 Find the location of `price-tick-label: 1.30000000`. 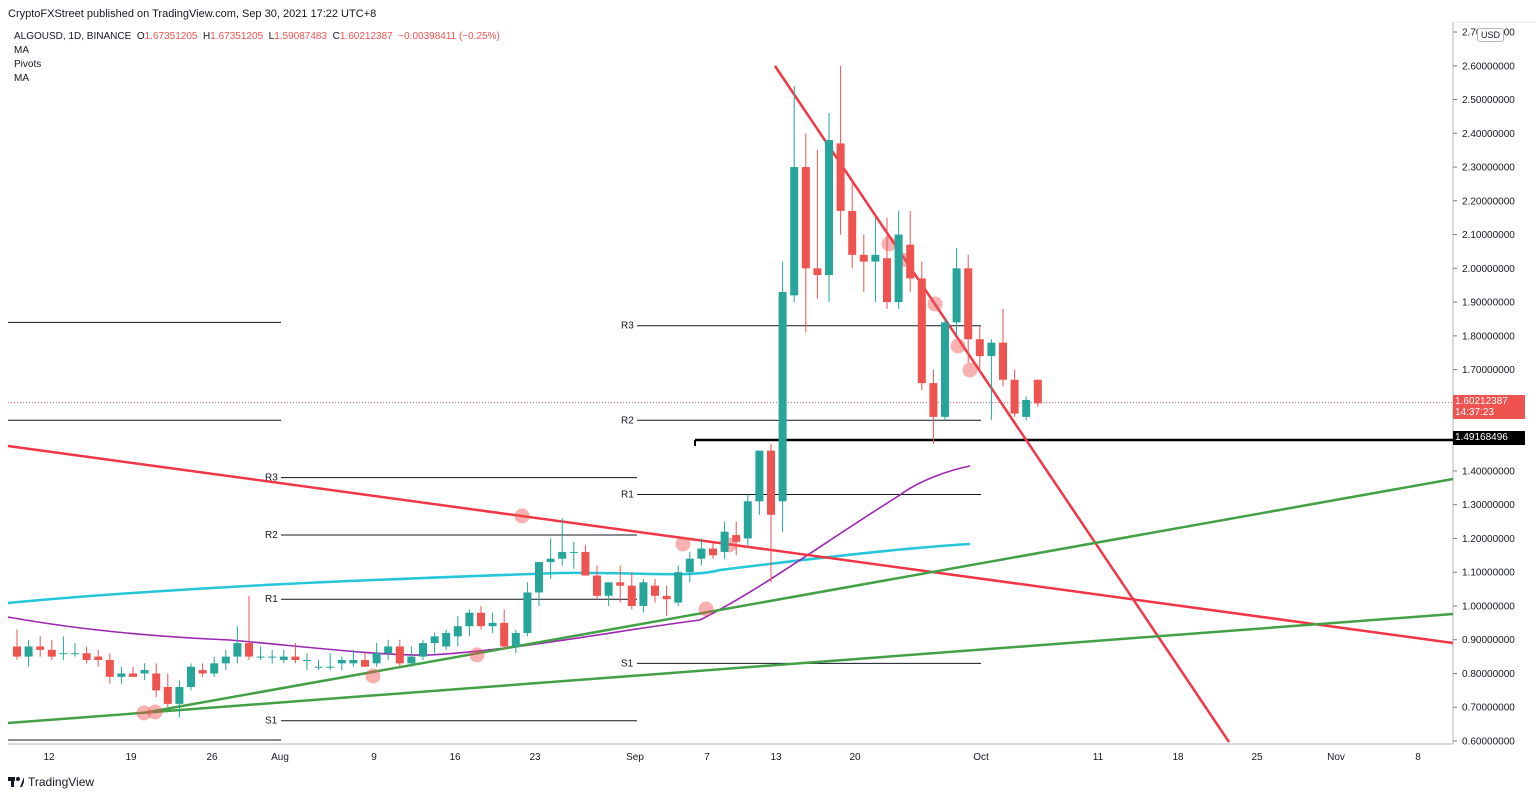

price-tick-label: 1.30000000 is located at coordinates (1488, 505).